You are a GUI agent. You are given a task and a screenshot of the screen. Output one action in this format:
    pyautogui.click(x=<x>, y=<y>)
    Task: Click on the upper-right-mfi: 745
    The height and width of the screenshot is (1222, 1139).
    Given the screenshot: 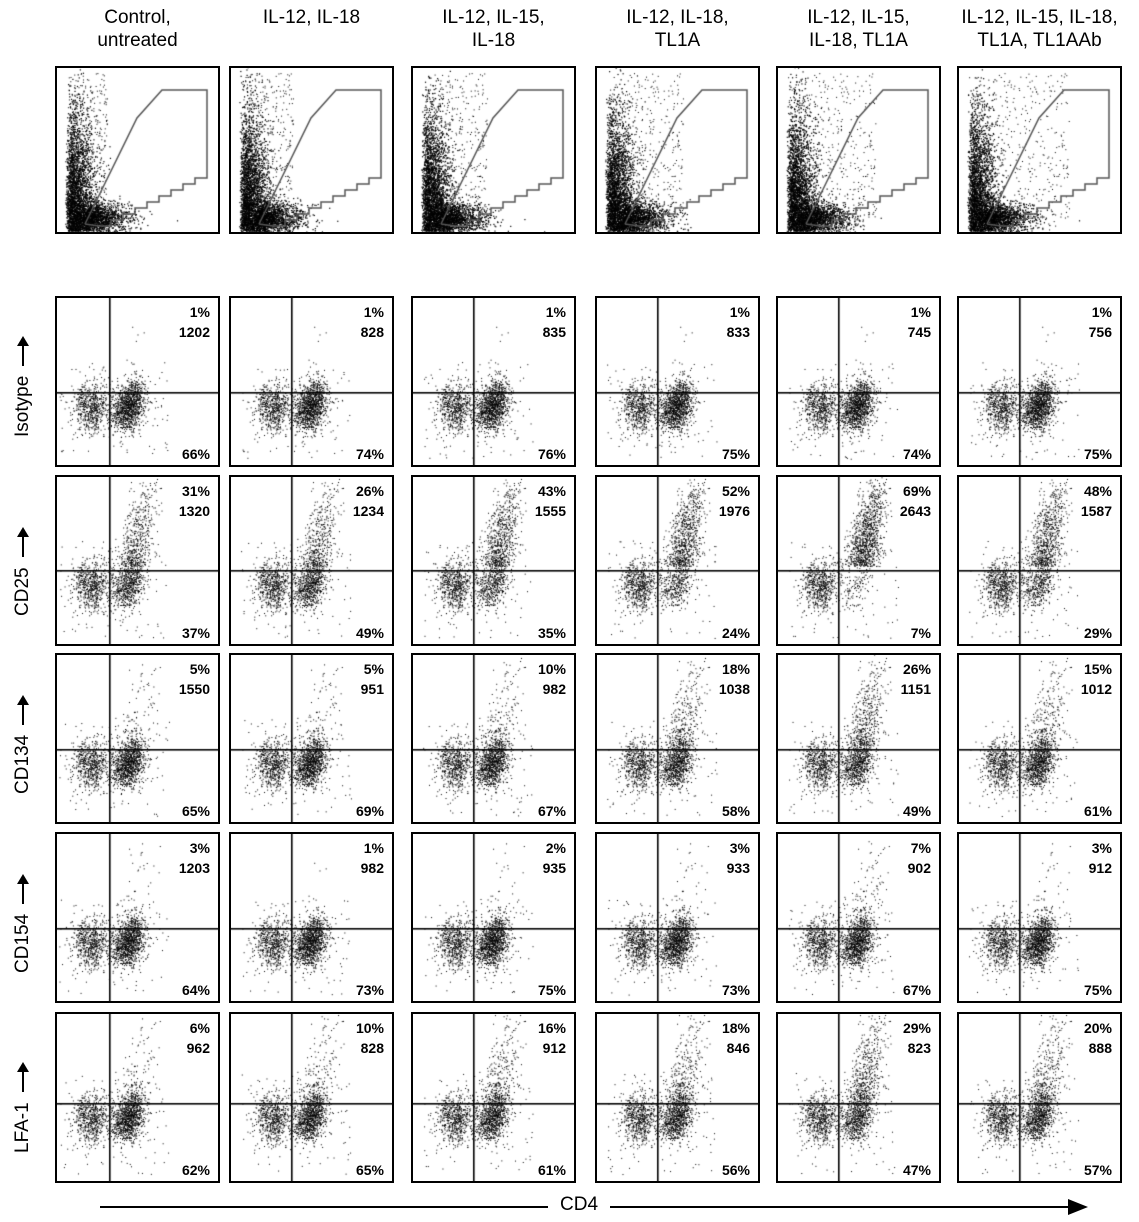 What is the action you would take?
    pyautogui.click(x=919, y=332)
    